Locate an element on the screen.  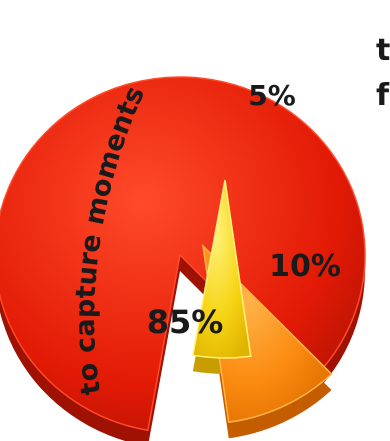
slice-value-label-5: 5% is located at coordinates (272, 95).